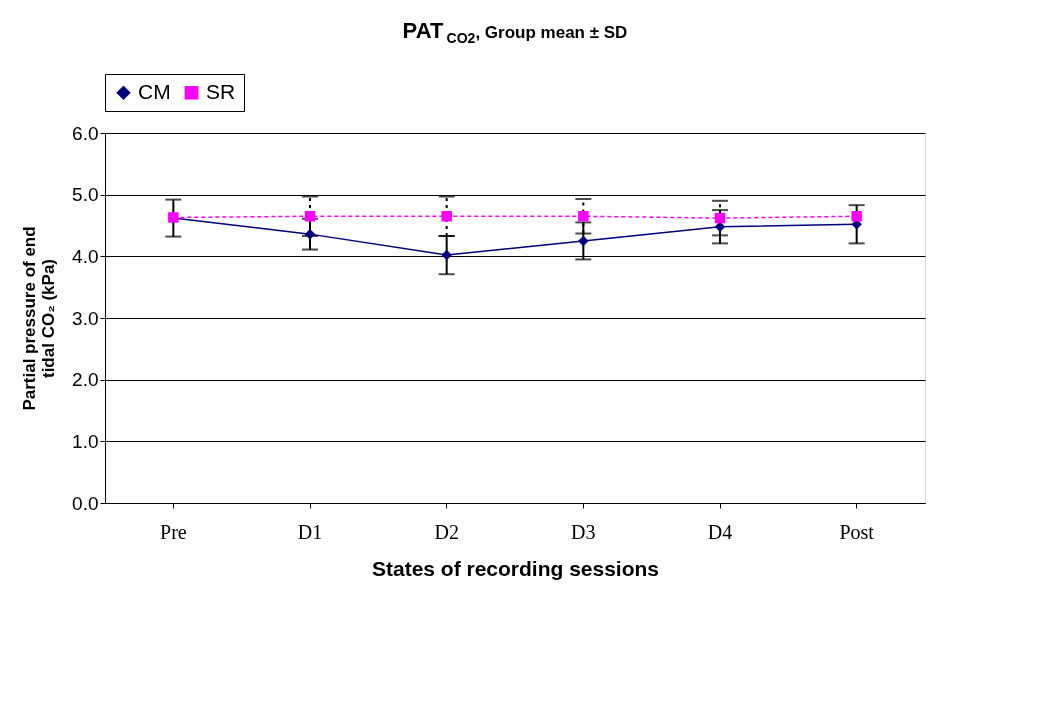 The image size is (1050, 704). I want to click on x-tick-label: D2, so click(446, 531).